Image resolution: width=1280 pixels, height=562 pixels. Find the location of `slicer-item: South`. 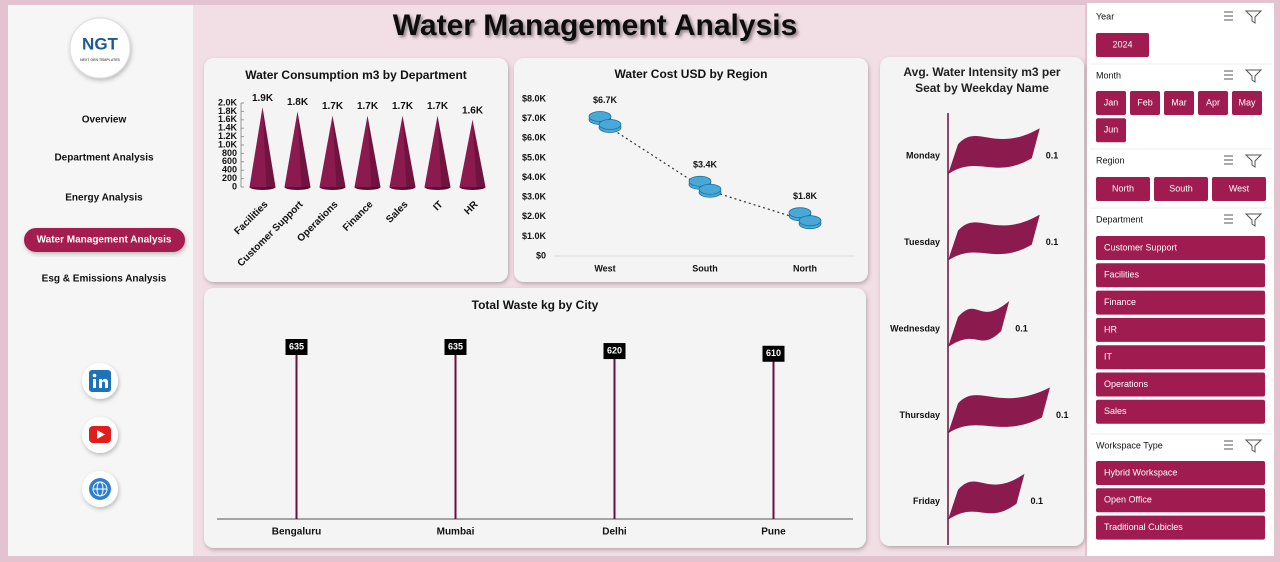

slicer-item: South is located at coordinates (1181, 188).